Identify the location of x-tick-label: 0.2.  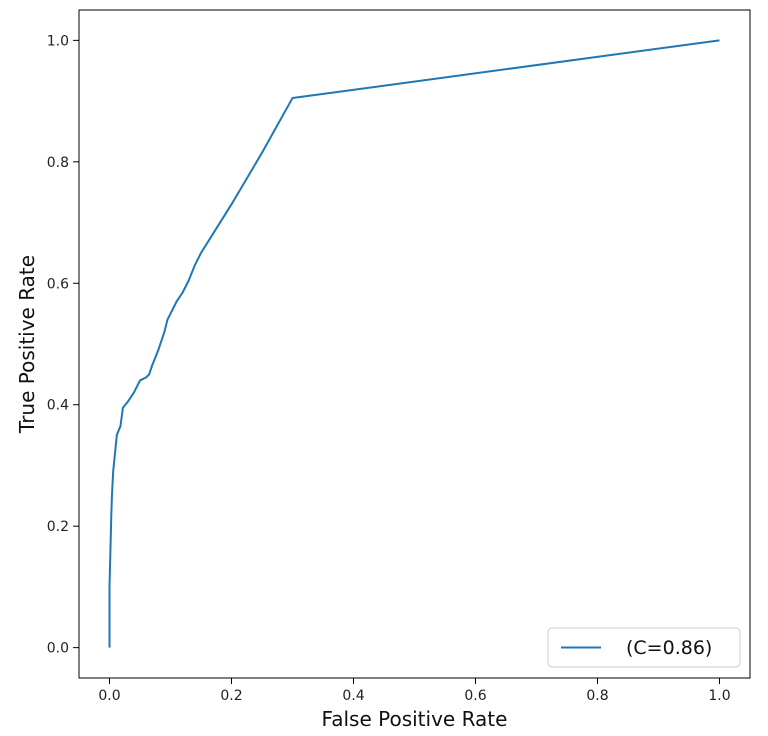
(231, 696).